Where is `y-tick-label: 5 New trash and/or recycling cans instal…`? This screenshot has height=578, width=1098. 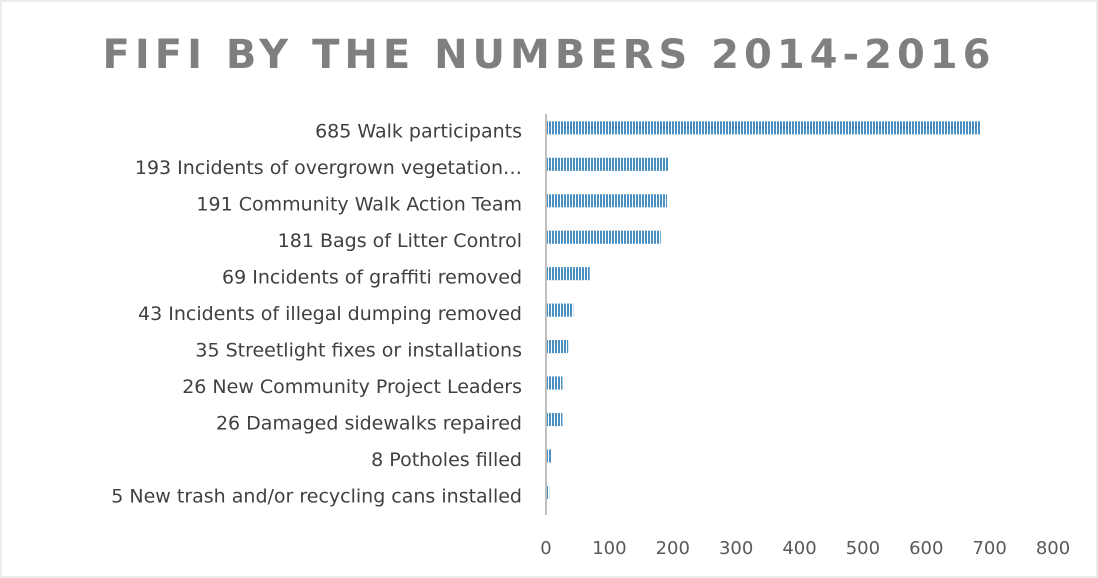 y-tick-label: 5 New trash and/or recycling cans instal… is located at coordinates (316, 496).